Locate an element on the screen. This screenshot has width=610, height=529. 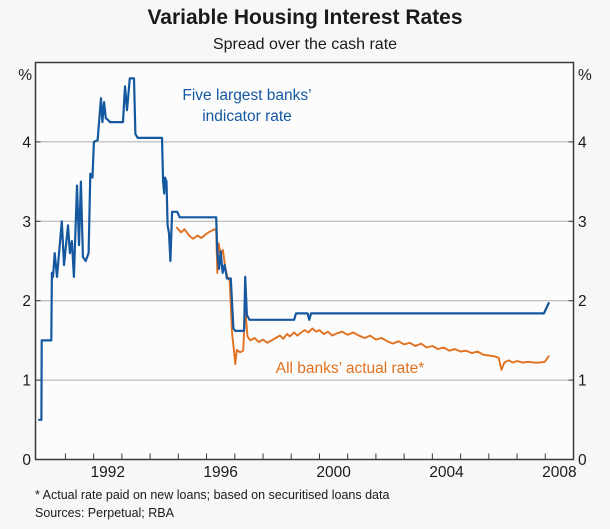
y-axis-unit-left: % is located at coordinates (25, 75).